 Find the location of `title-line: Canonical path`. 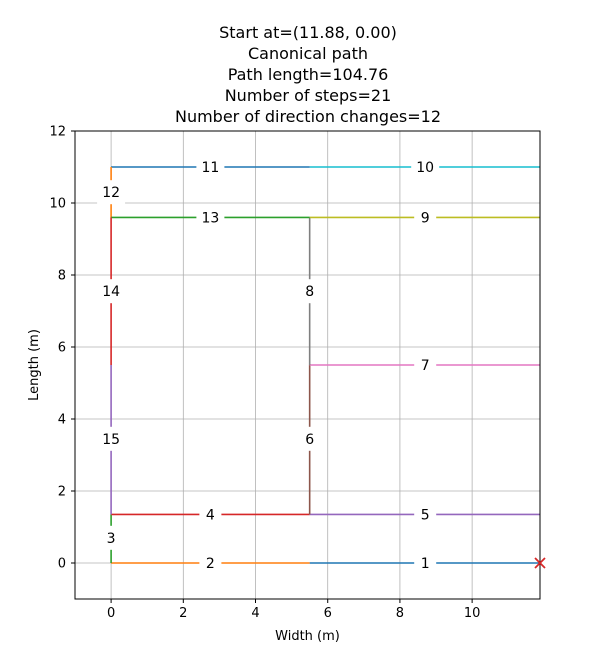

title-line: Canonical path is located at coordinates (308, 53).